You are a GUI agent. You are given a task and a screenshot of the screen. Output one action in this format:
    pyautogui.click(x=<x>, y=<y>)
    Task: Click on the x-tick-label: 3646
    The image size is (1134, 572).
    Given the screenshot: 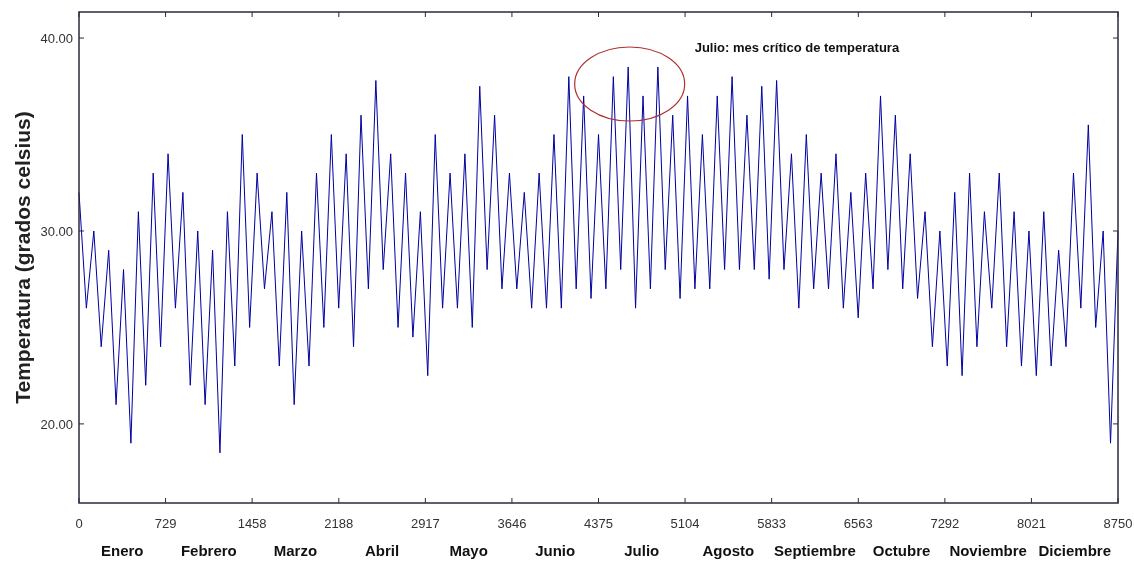 What is the action you would take?
    pyautogui.click(x=512, y=523)
    